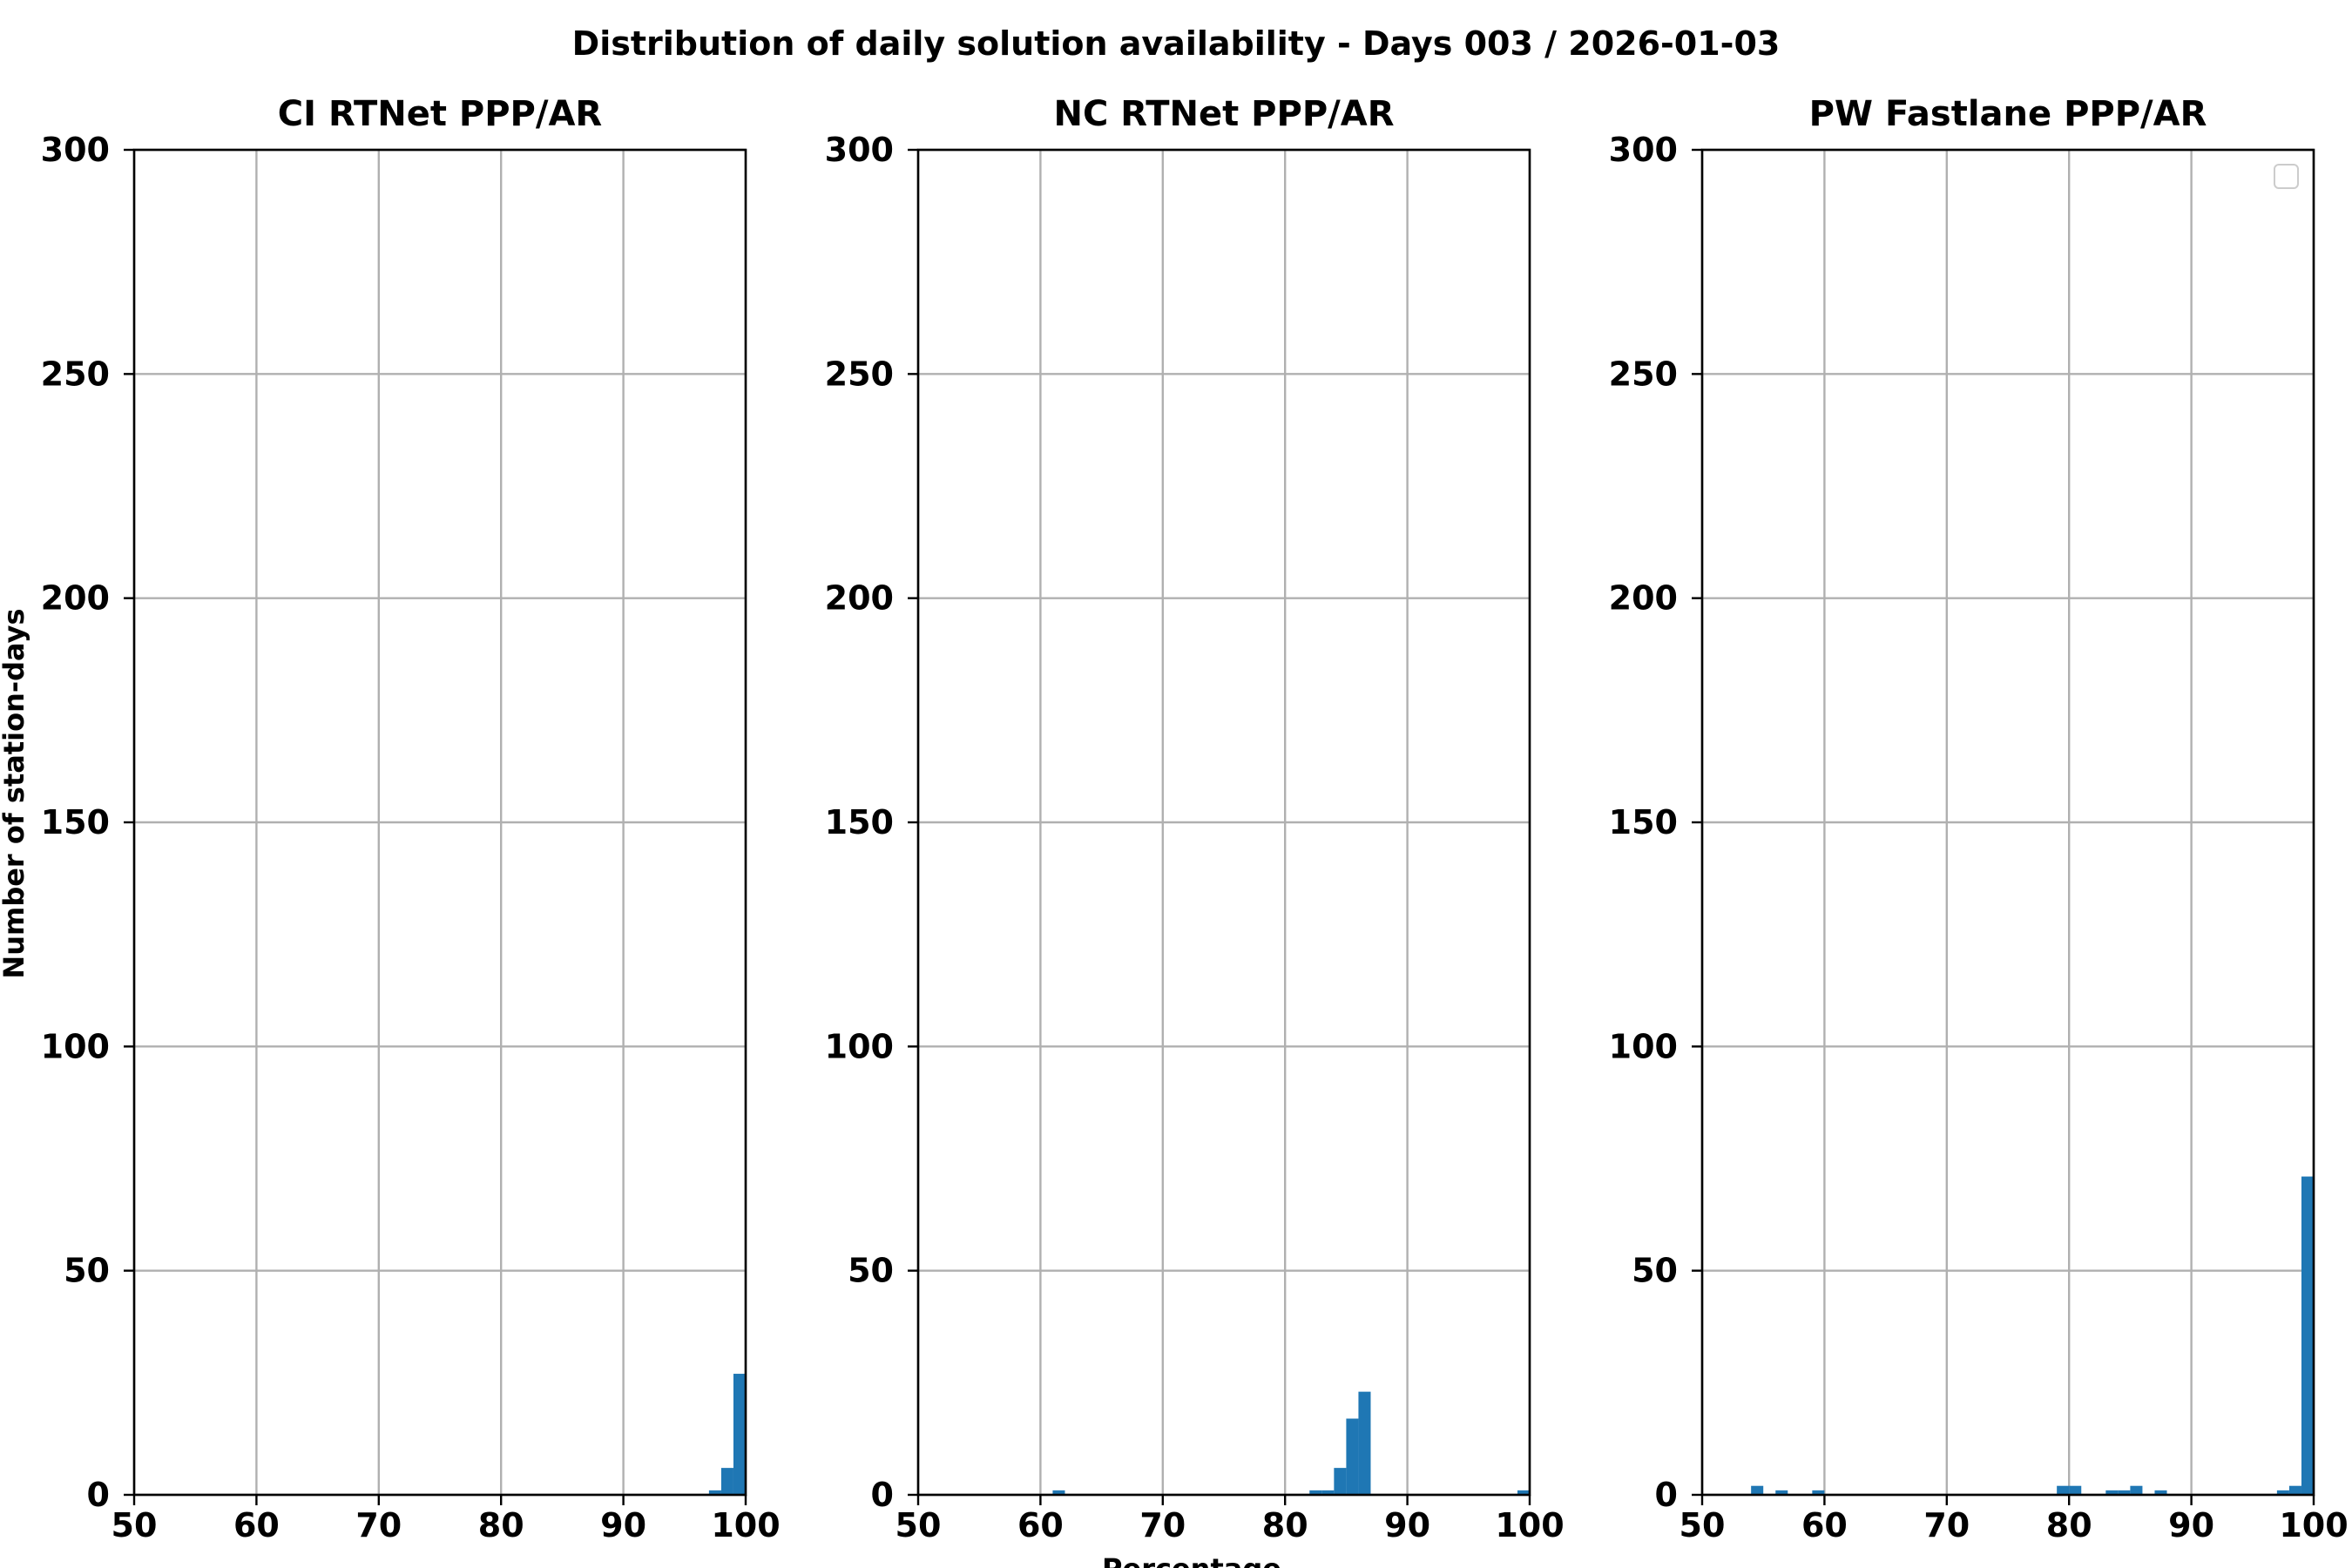 The height and width of the screenshot is (1568, 2352). What do you see at coordinates (440, 114) in the screenshot?
I see `subplot-title: CI RTNet PPP/AR` at bounding box center [440, 114].